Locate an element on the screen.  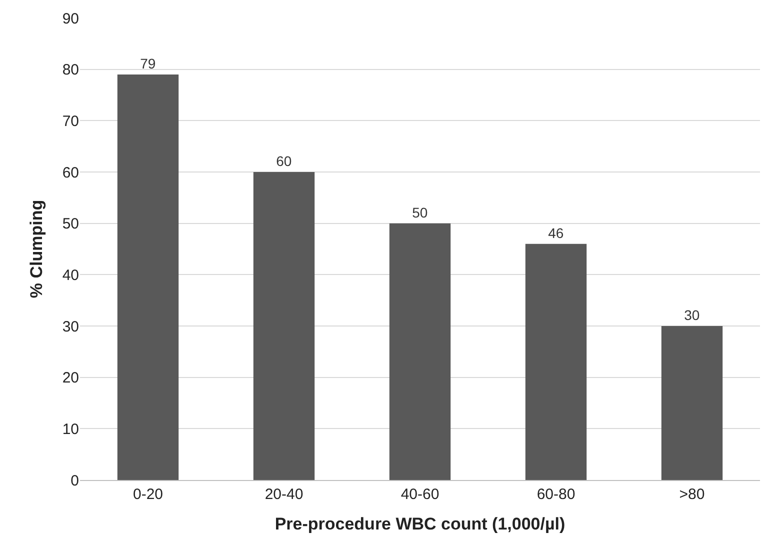
x-tick-label: >80 is located at coordinates (692, 494).